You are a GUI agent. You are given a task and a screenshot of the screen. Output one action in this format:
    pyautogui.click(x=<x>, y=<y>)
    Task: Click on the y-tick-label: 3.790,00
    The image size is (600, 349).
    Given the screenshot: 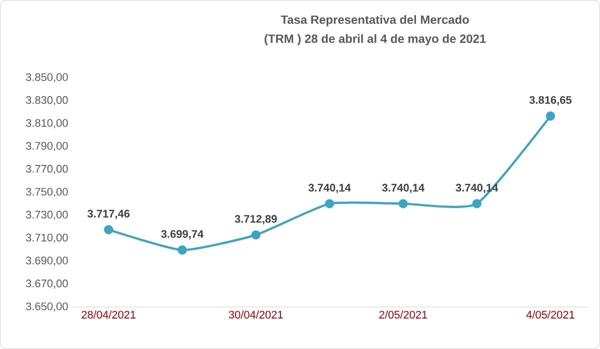 What is the action you would take?
    pyautogui.click(x=47, y=147)
    